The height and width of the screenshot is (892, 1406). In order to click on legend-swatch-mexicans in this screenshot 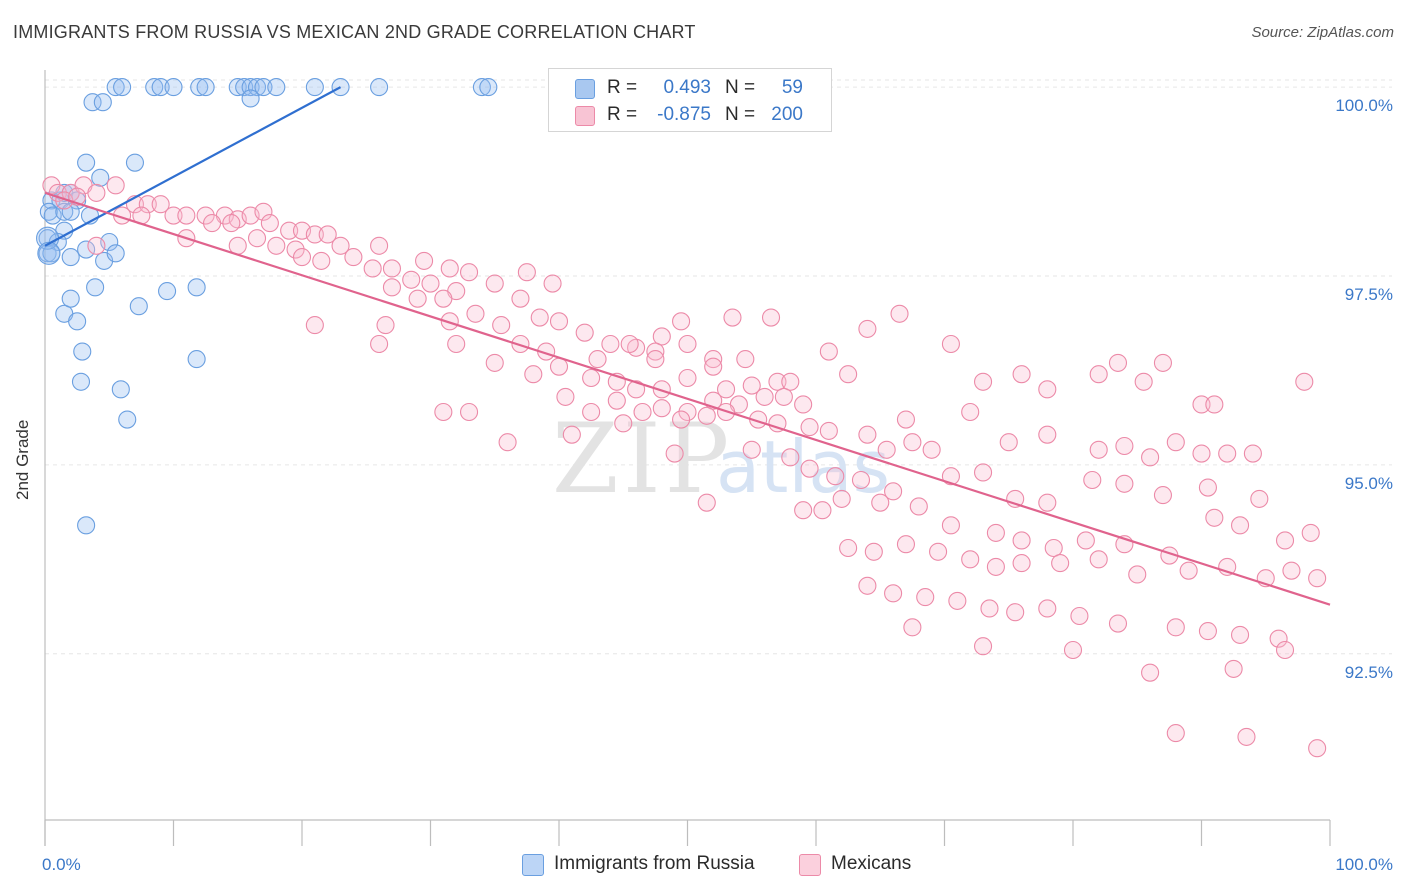, I will do `click(585, 116)`.